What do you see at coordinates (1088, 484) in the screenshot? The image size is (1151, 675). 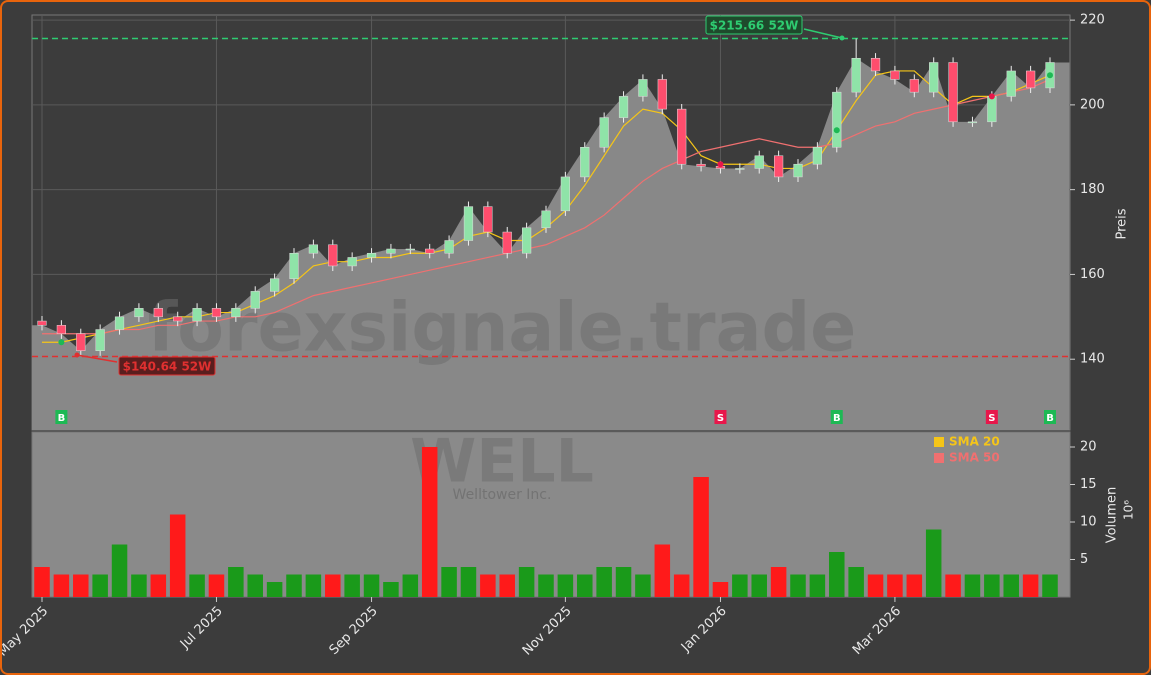 I see `y2-tick-label: 15` at bounding box center [1088, 484].